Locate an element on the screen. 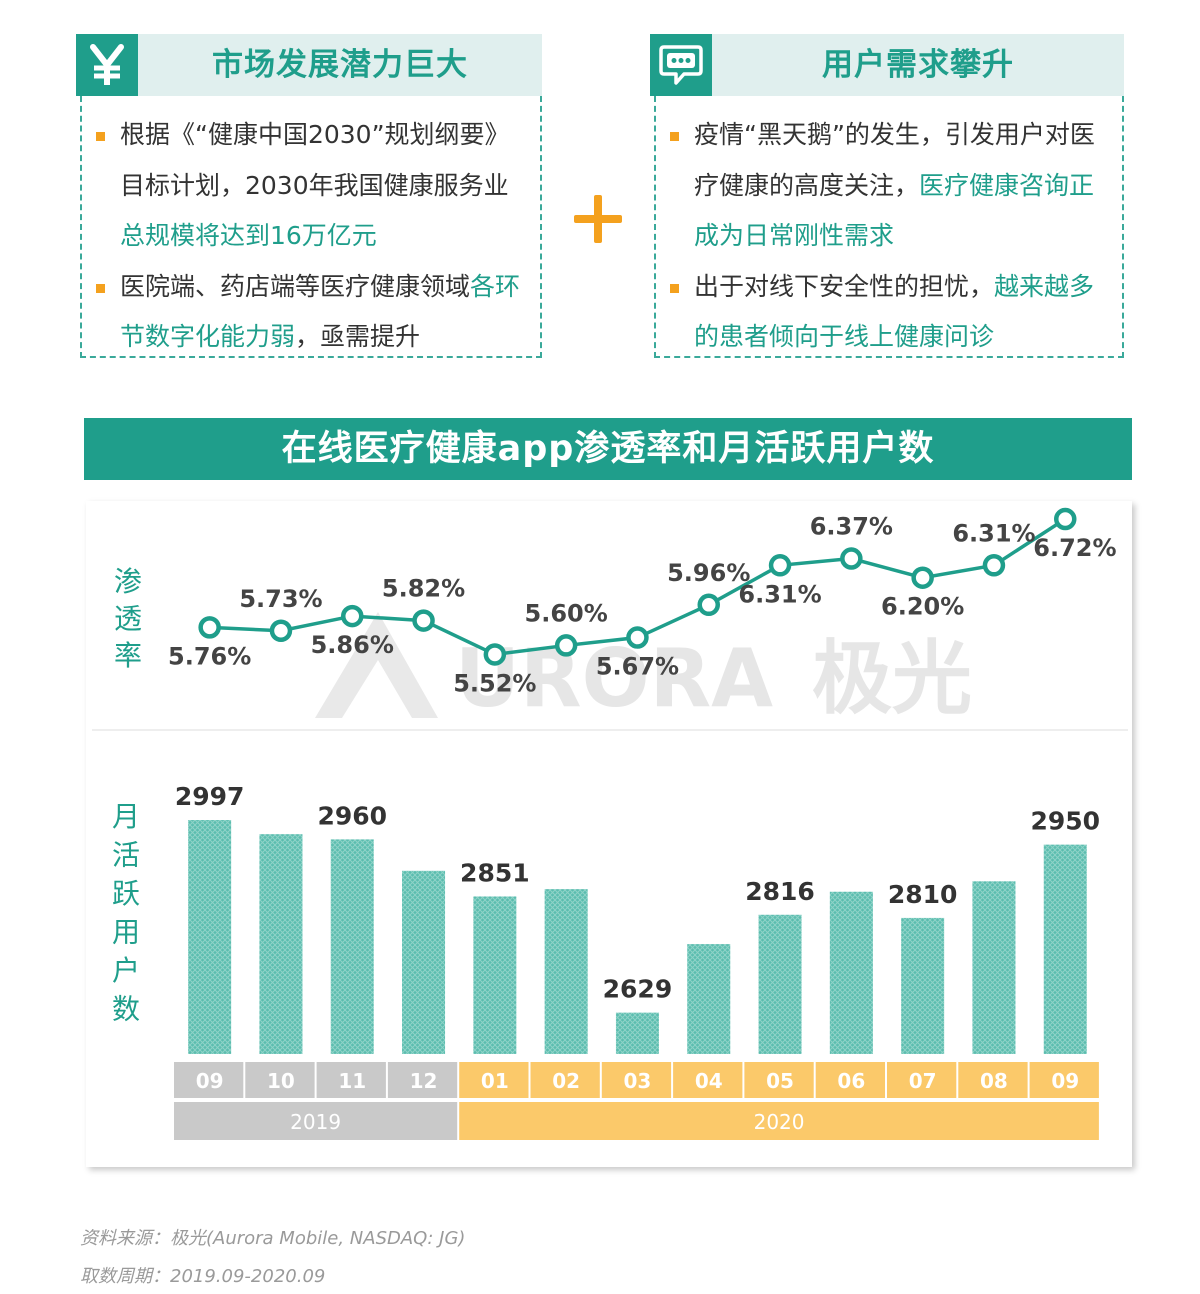 The width and height of the screenshot is (1200, 1294). market-potential-box is located at coordinates (311, 227).